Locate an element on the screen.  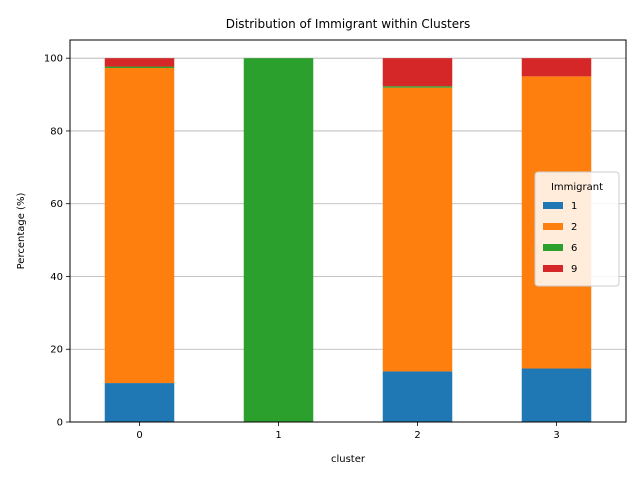
legend-label: 9 is located at coordinates (574, 269).